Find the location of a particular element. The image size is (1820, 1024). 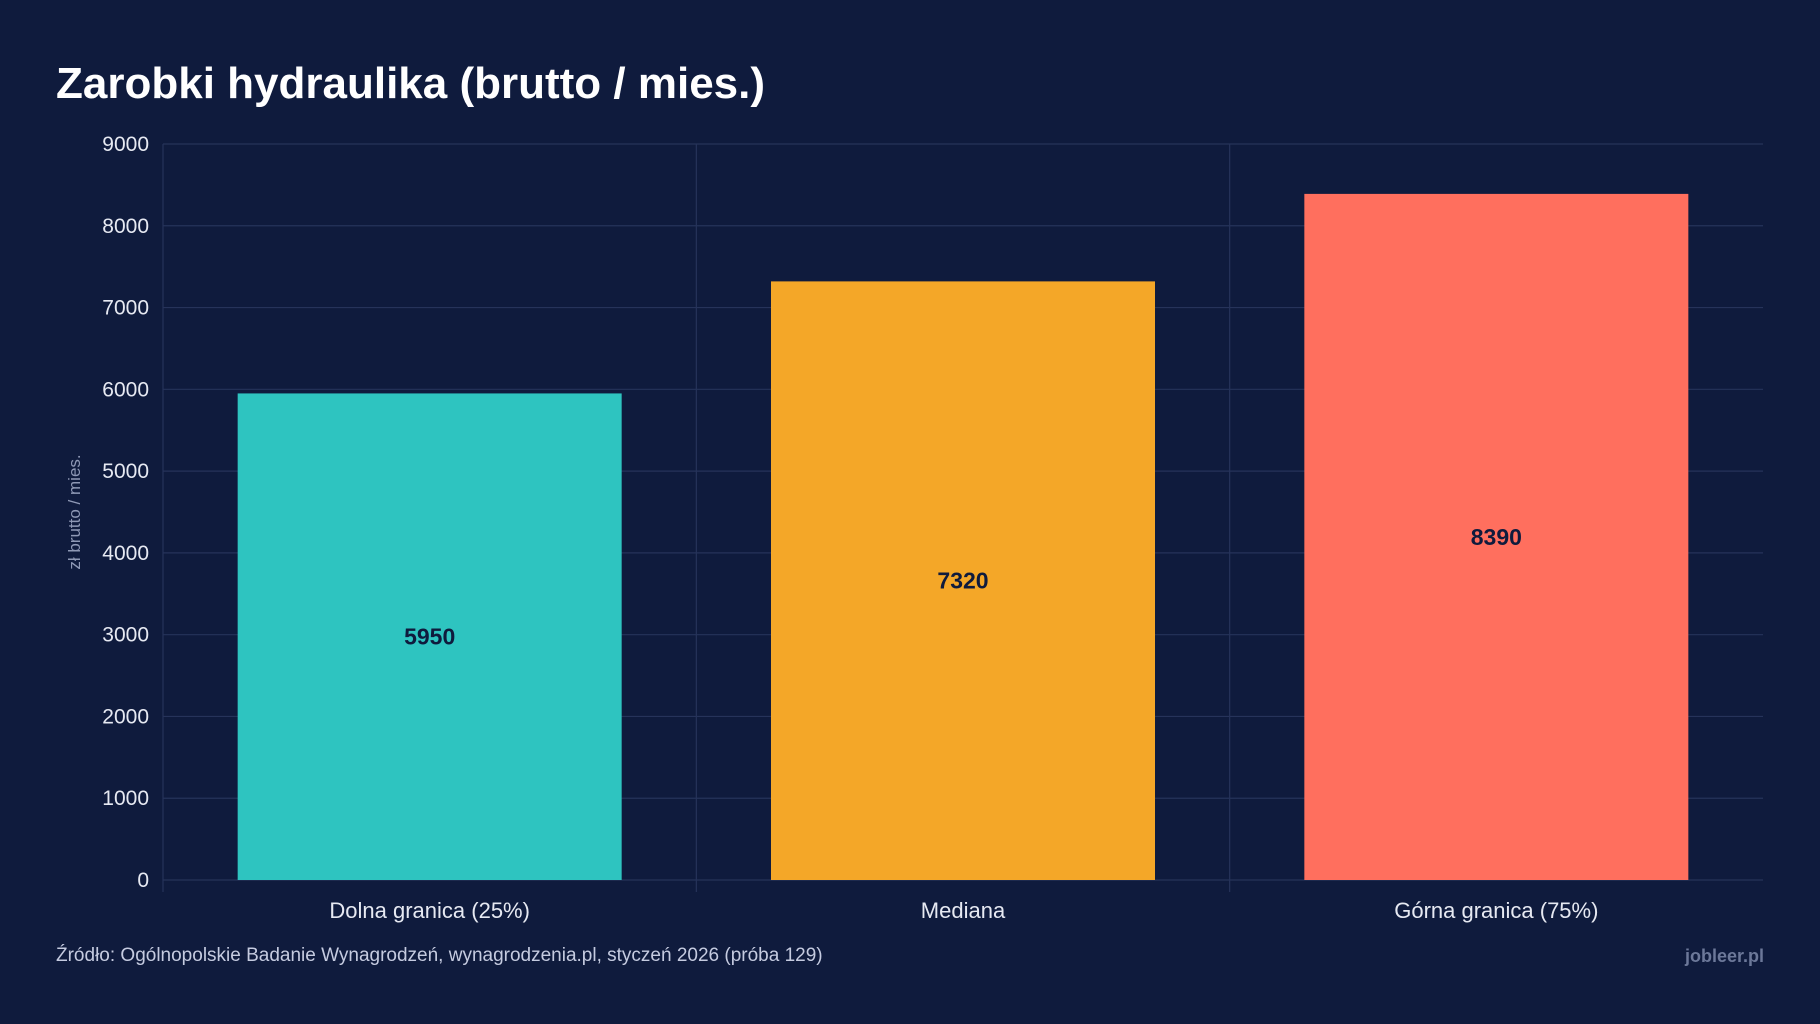

y-tick-label: 3000 is located at coordinates (125, 635).